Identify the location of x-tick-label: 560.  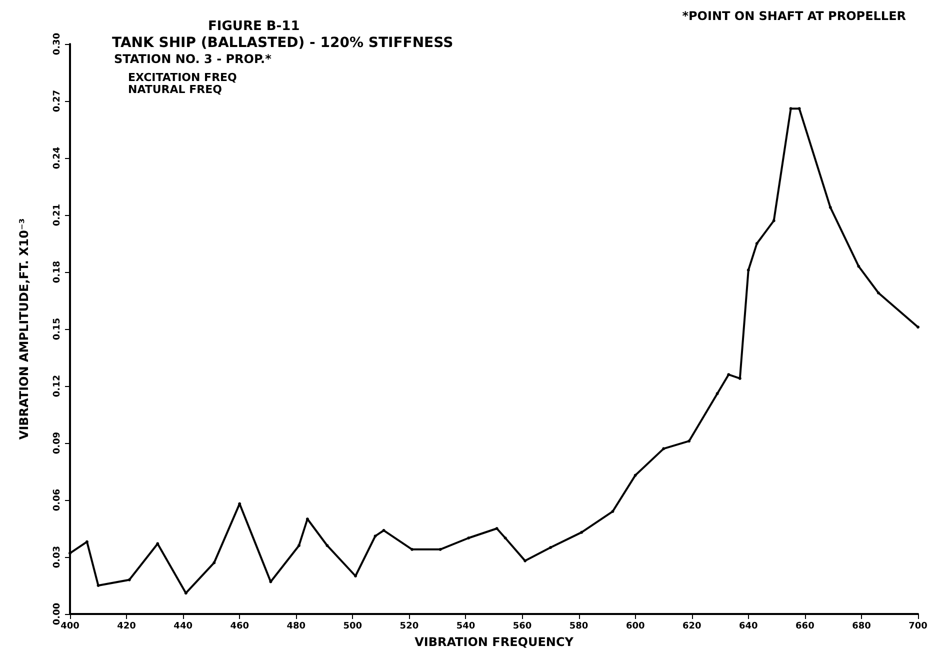
(522, 627).